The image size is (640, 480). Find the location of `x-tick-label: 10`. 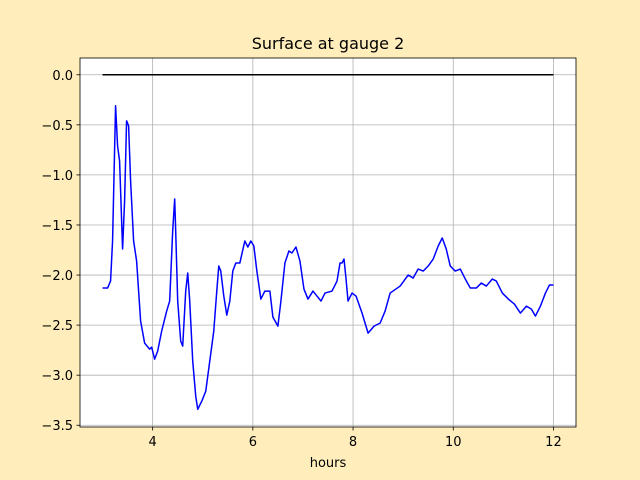

x-tick-label: 10 is located at coordinates (453, 442).